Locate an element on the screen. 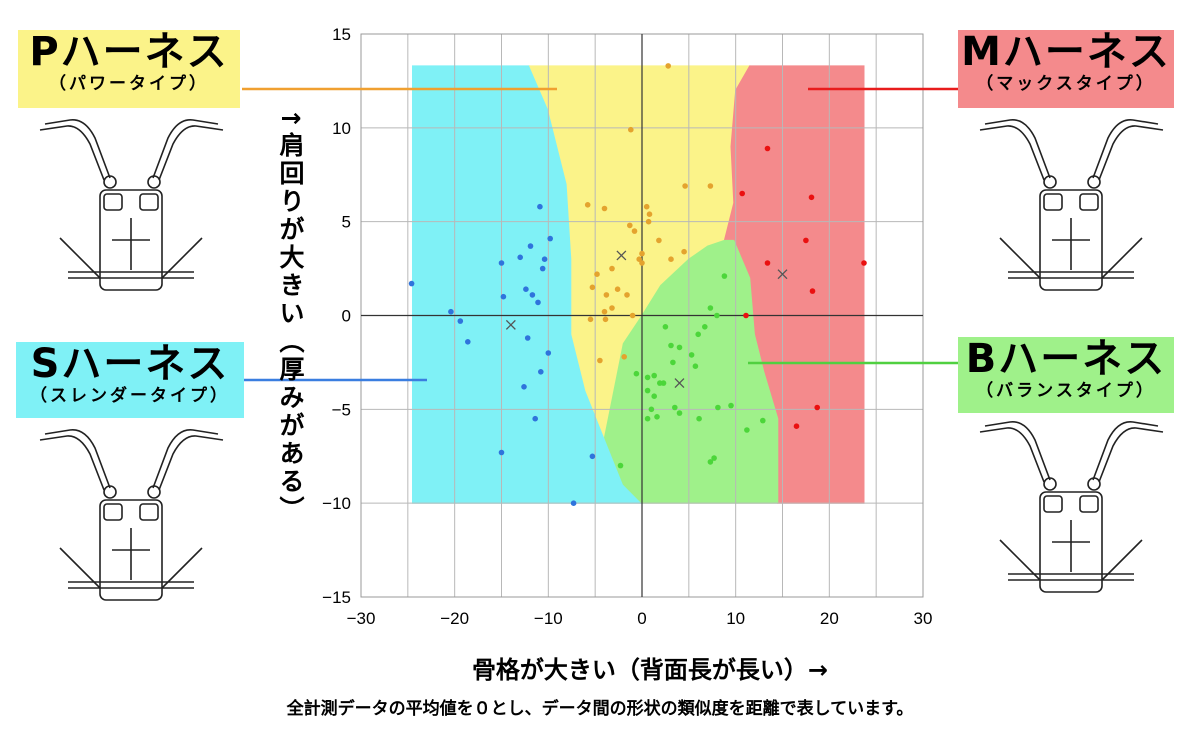 Image resolution: width=1200 pixels, height=733 pixels. x-tick-label: −30 is located at coordinates (361, 618).